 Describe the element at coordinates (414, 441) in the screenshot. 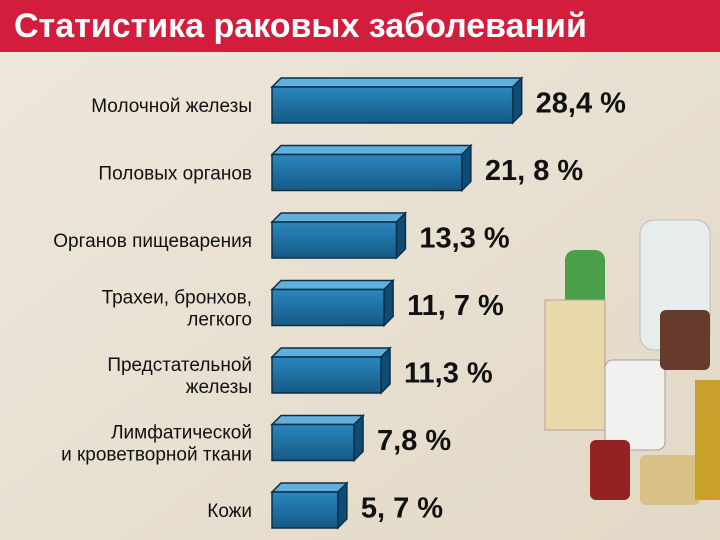

I see `value-label: 7,8 %` at that location.